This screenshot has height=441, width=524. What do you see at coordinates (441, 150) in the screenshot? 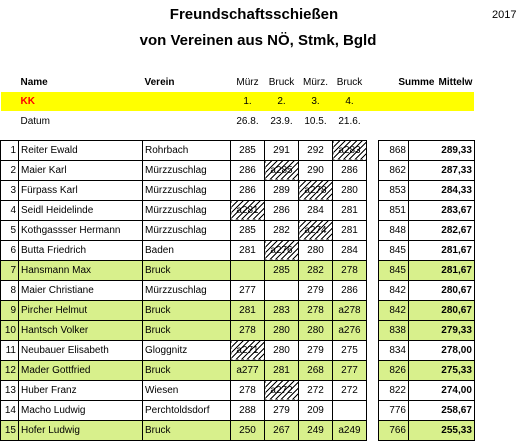
I see `average-cell: 289,33` at bounding box center [441, 150].